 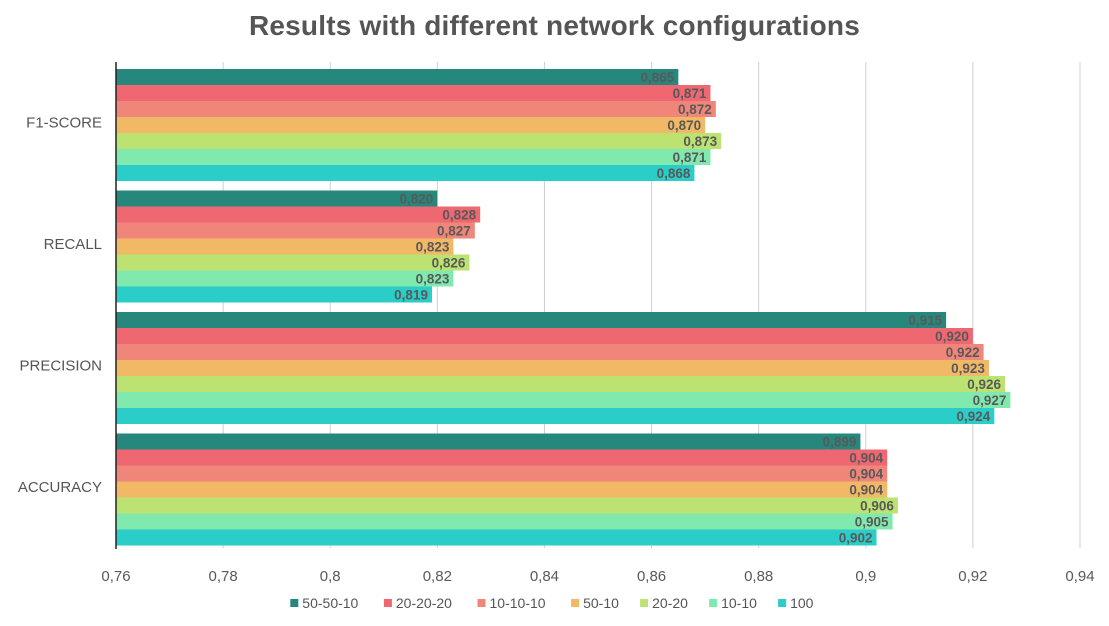 I want to click on data-label: 0,820, so click(x=417, y=199).